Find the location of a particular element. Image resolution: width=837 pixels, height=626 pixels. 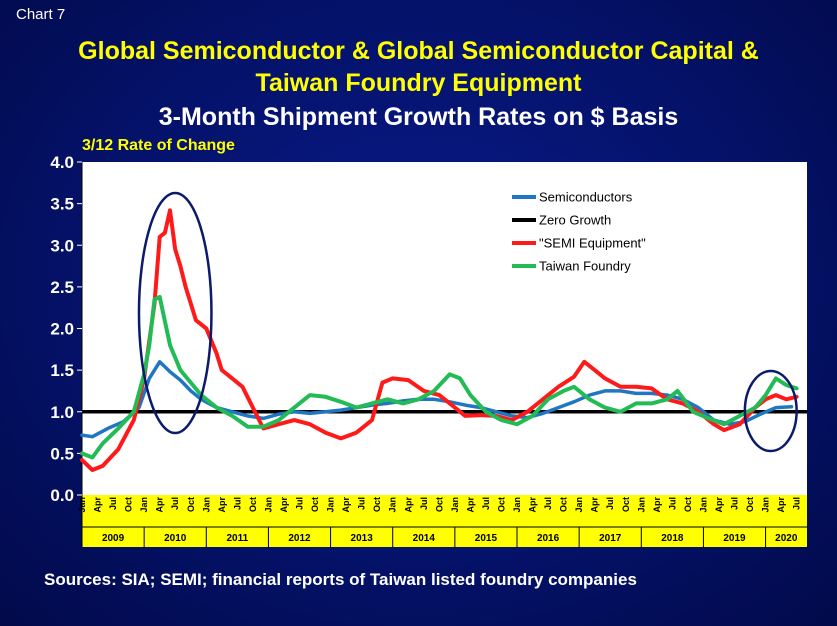

x-year-label: 2017 is located at coordinates (610, 538).